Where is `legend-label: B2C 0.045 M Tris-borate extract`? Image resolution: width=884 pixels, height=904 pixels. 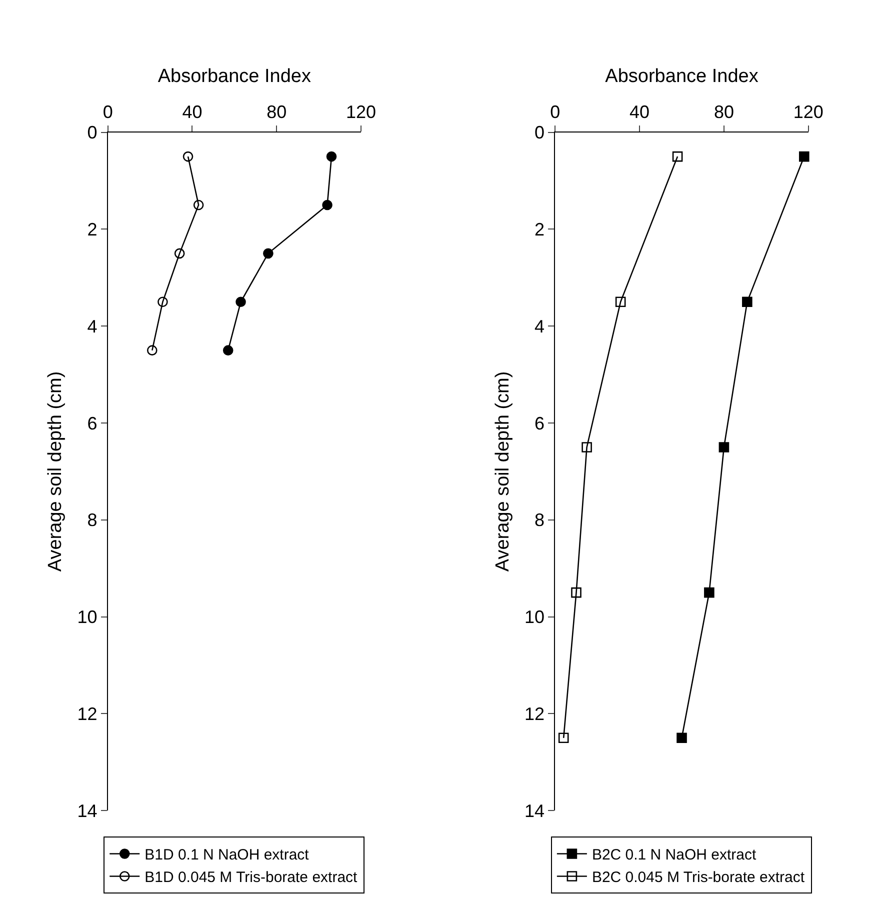 legend-label: B2C 0.045 M Tris-borate extract is located at coordinates (699, 877).